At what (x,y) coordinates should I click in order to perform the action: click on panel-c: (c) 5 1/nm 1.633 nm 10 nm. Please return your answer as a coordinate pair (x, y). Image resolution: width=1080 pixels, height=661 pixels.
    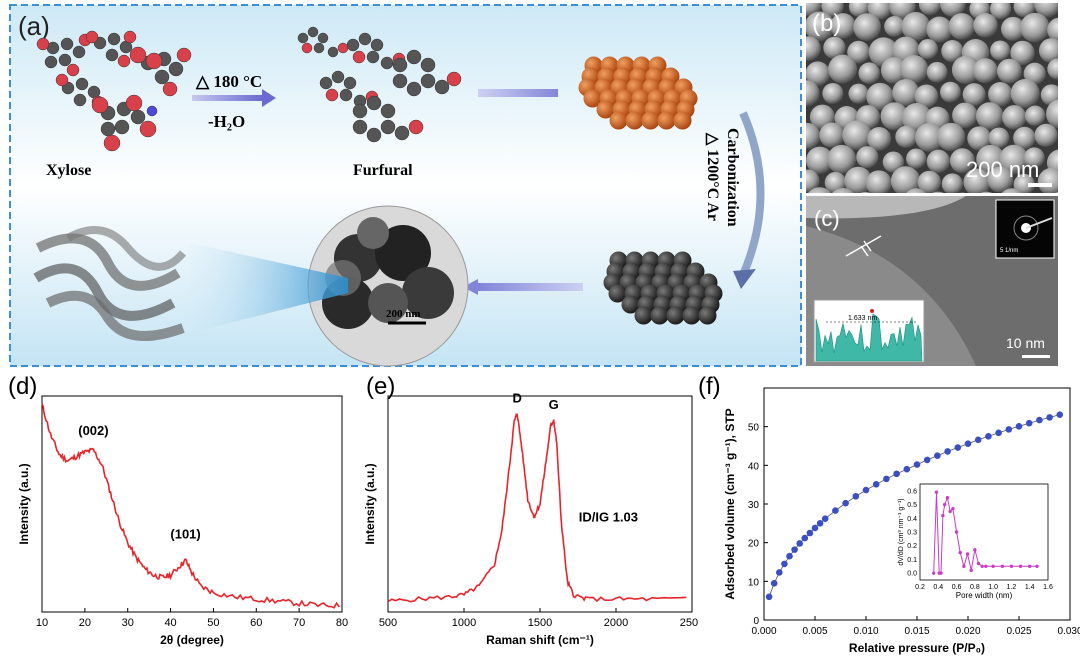
    Looking at the image, I should click on (932, 281).